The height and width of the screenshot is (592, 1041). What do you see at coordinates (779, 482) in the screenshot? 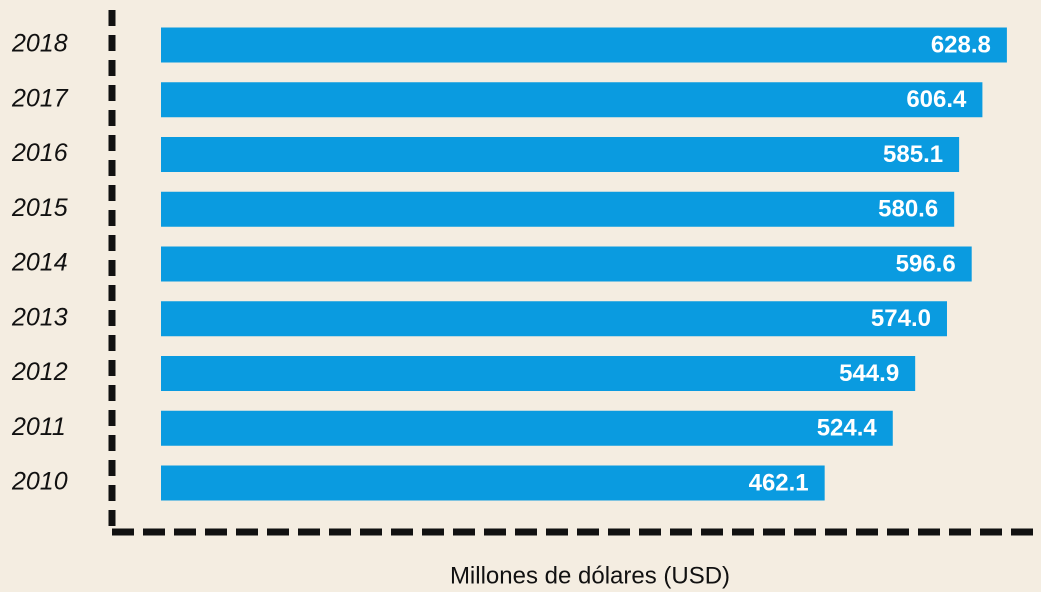
I see `value-label: 462.1` at bounding box center [779, 482].